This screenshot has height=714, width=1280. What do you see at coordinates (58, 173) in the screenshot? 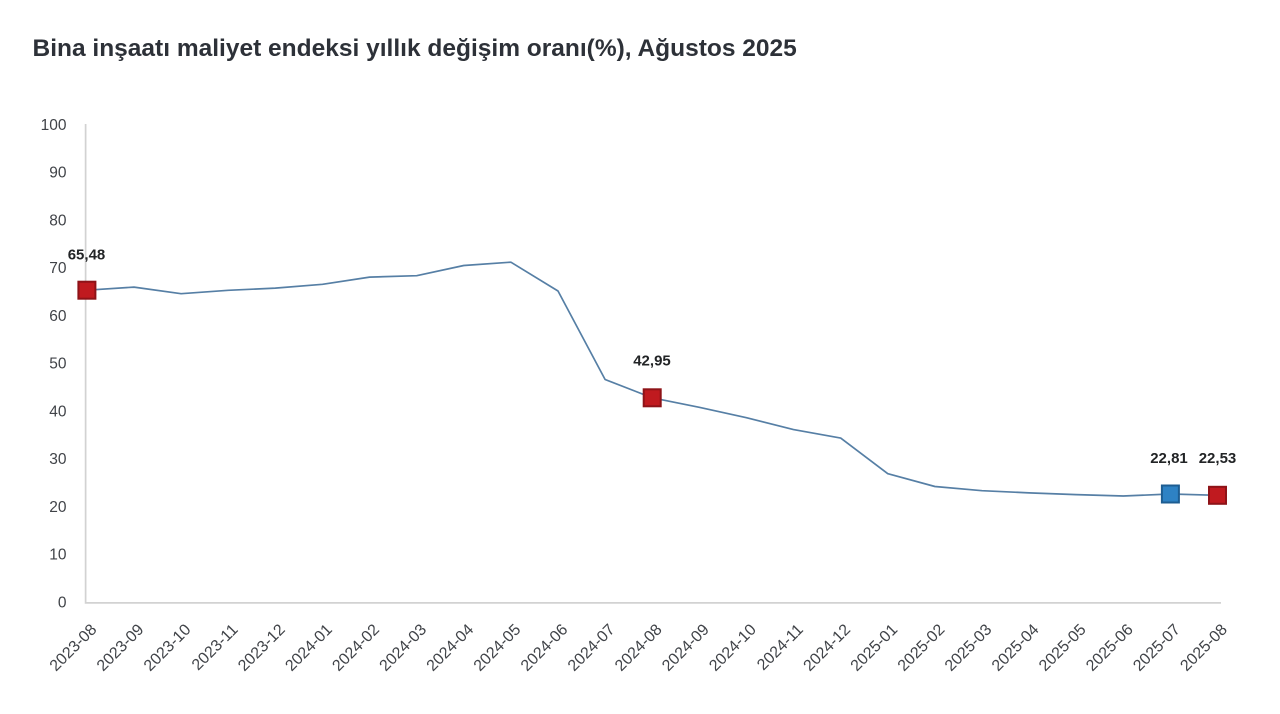
I see `svg-text: 90` at bounding box center [58, 173].